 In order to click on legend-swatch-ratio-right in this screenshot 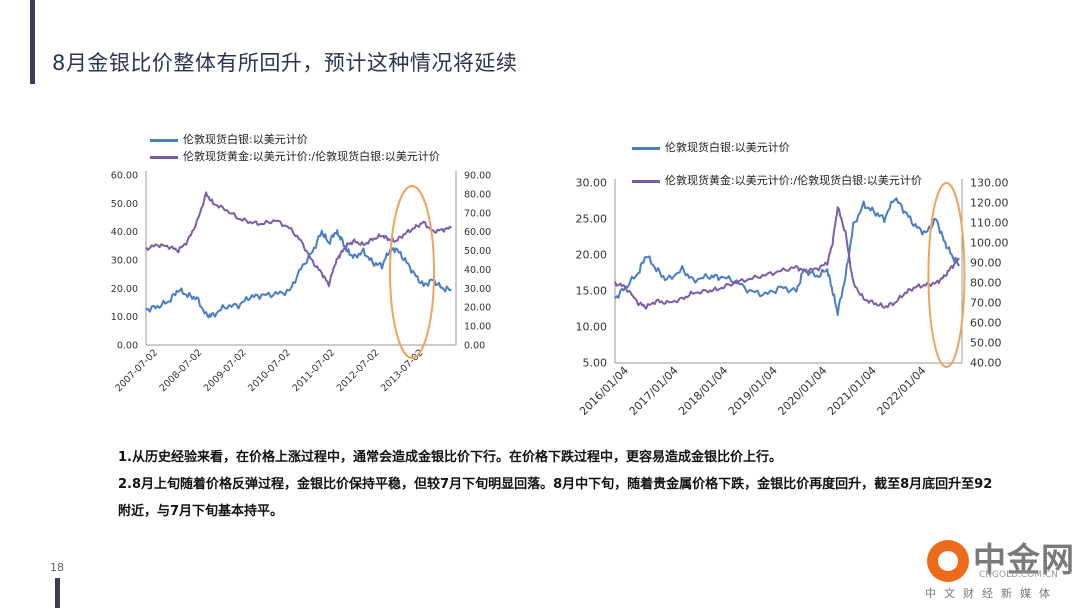, I will do `click(646, 181)`.